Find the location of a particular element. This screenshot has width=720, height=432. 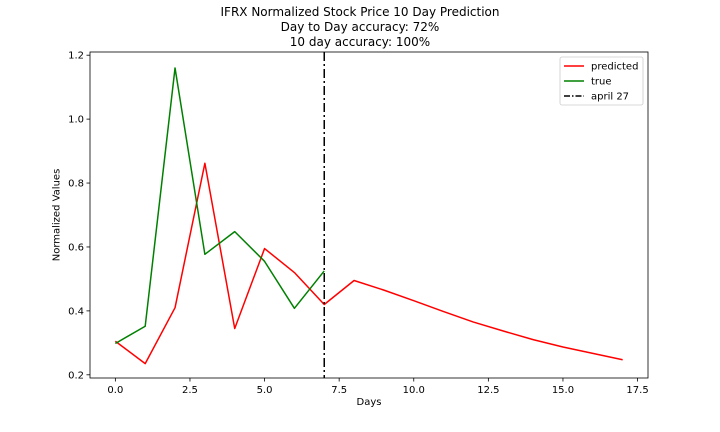

x-tick-label: 5.0 is located at coordinates (265, 390).